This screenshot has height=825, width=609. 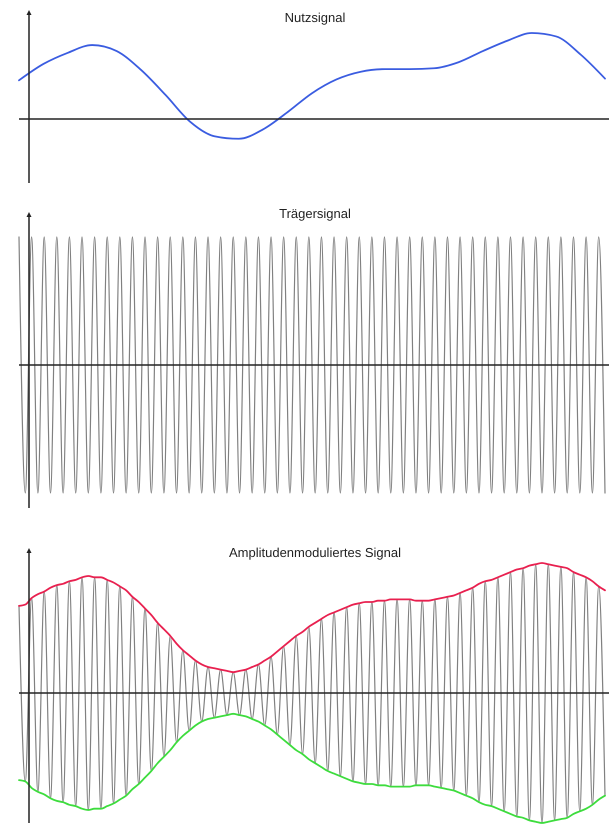 I want to click on chart-title: Trägersignal, so click(x=315, y=213).